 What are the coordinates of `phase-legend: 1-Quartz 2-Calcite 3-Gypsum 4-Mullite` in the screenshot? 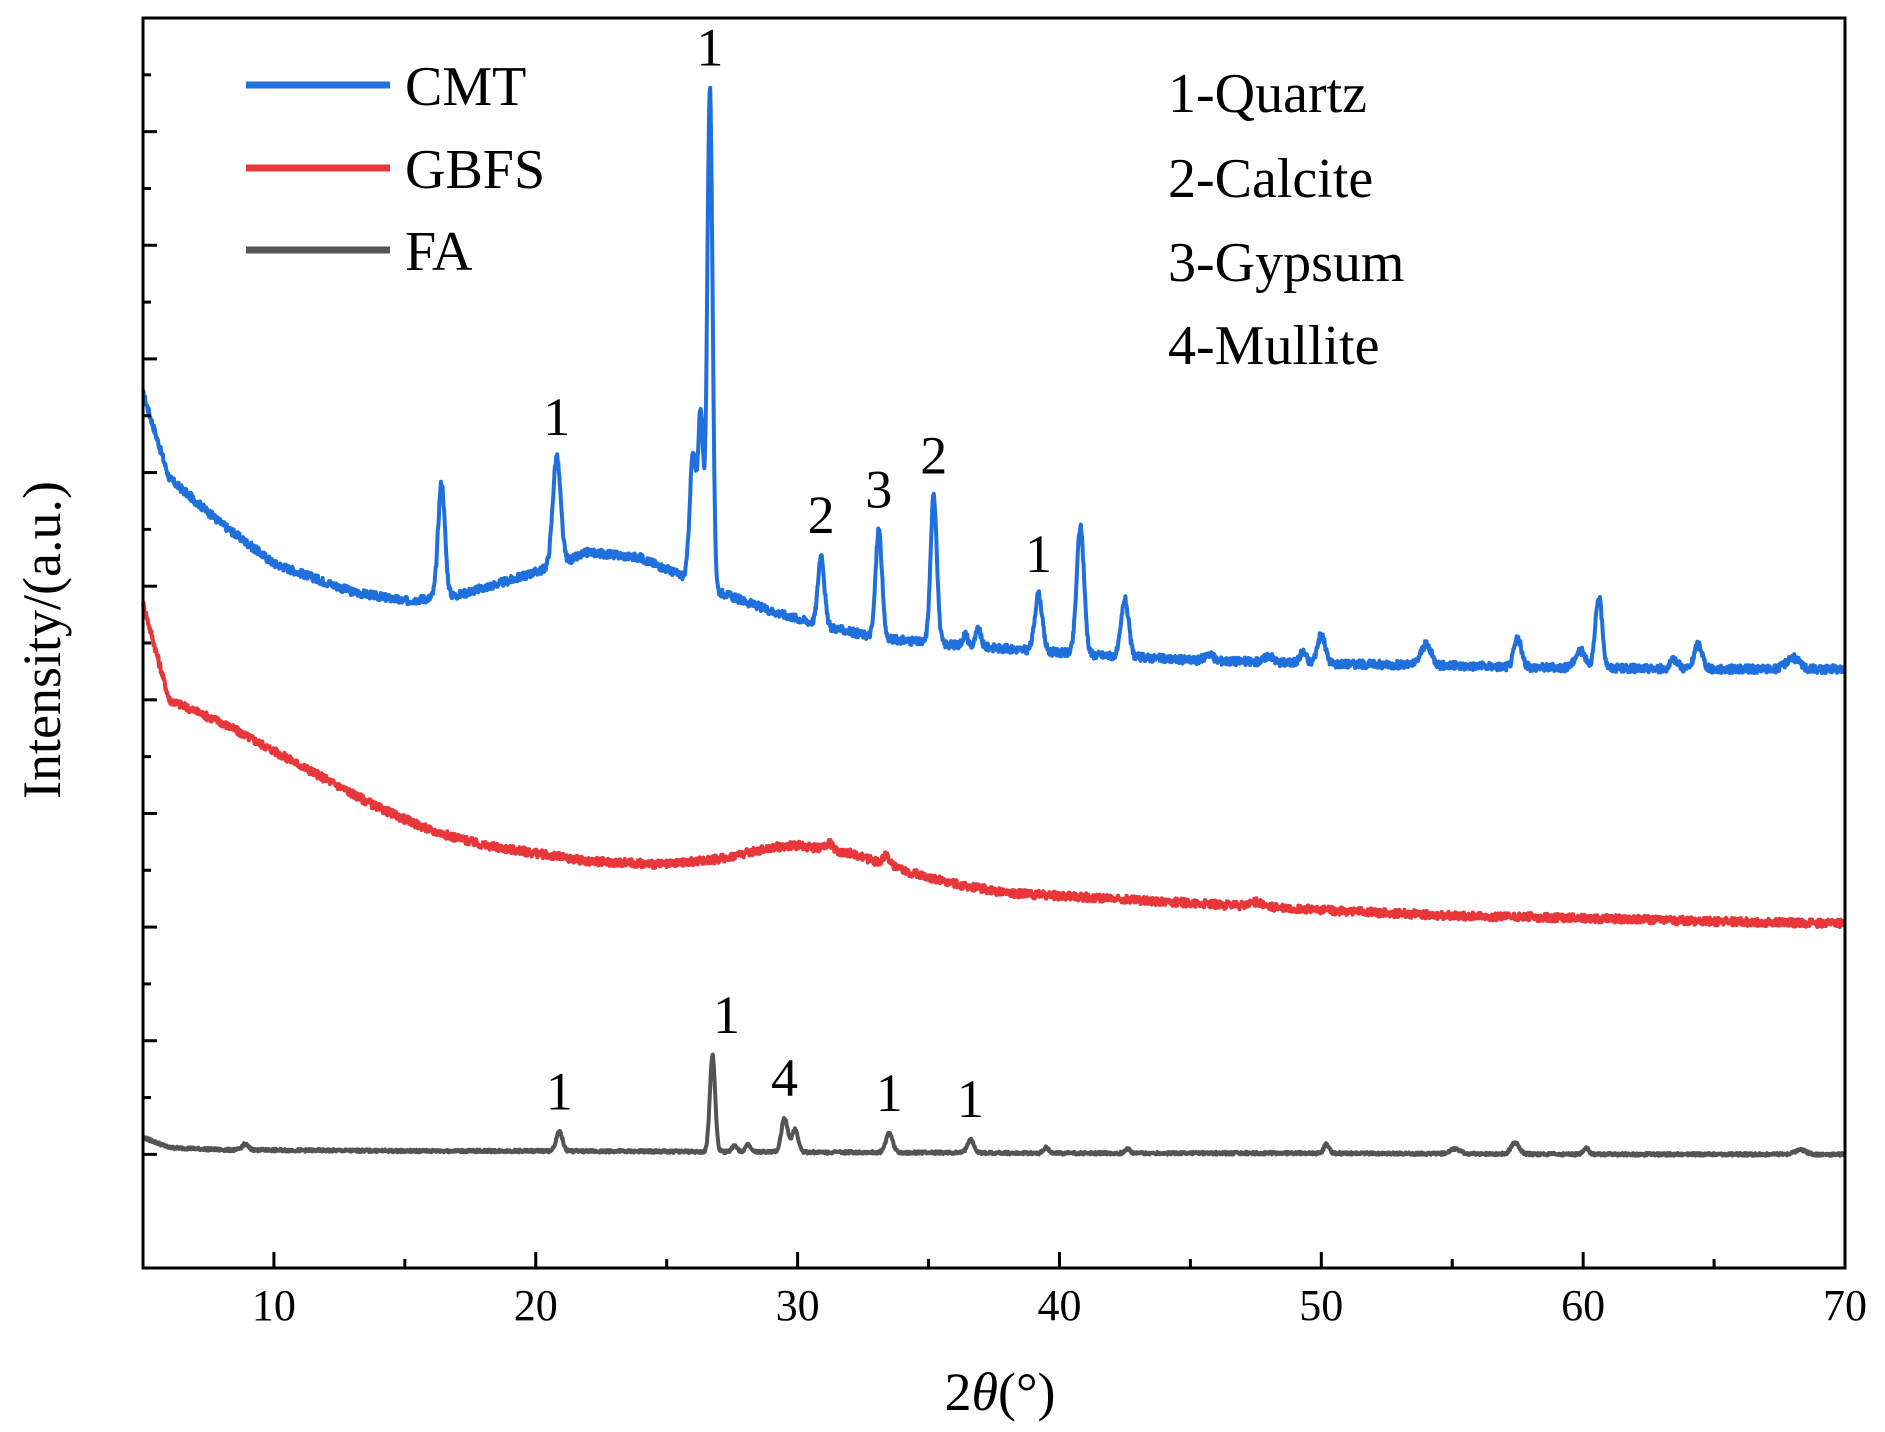 It's located at (1286, 220).